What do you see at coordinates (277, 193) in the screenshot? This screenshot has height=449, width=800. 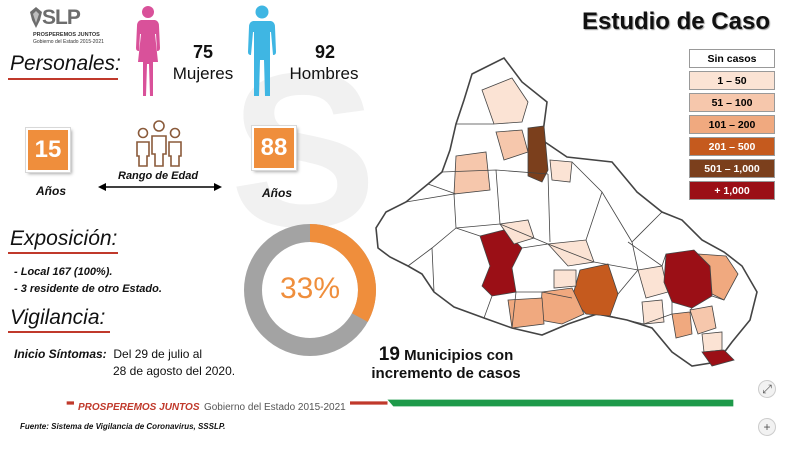 I see `edad-max-unit: Años` at bounding box center [277, 193].